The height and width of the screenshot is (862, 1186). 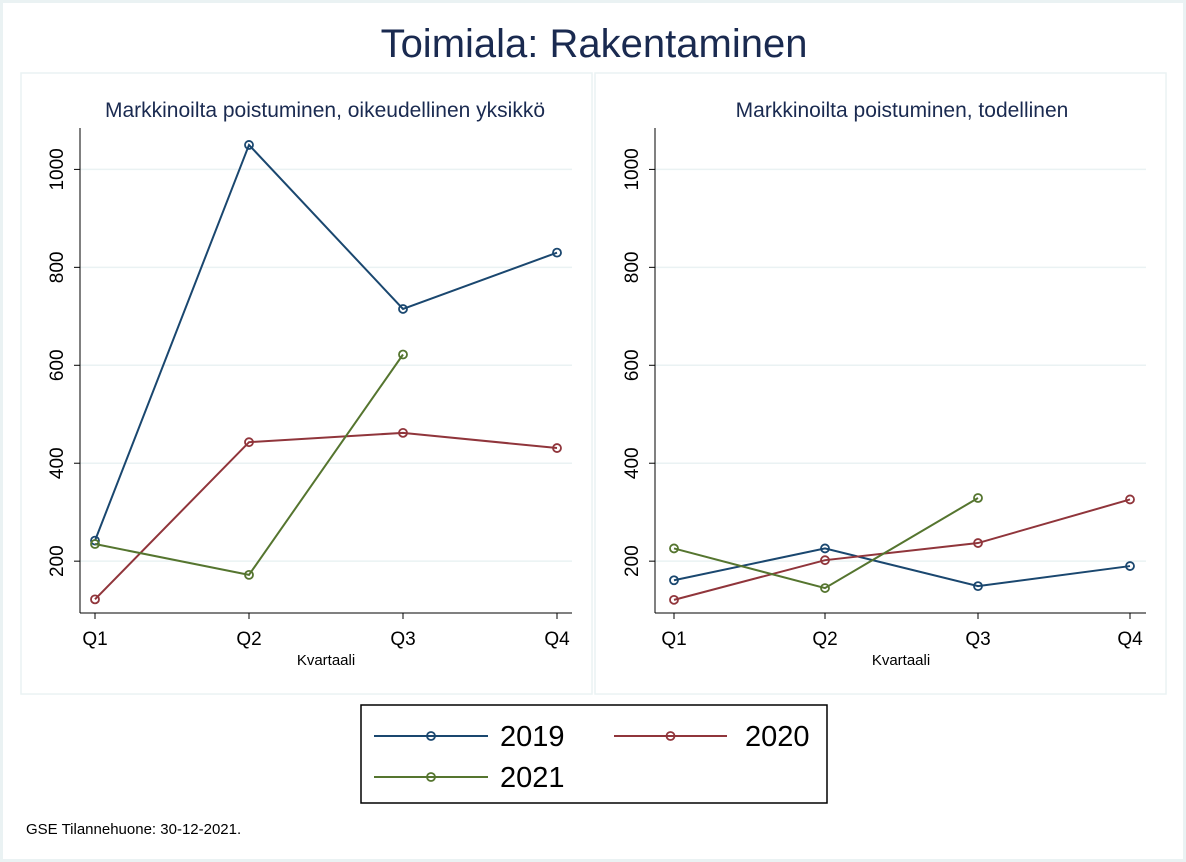 I want to click on legend-label-2019: 2019, so click(x=532, y=737).